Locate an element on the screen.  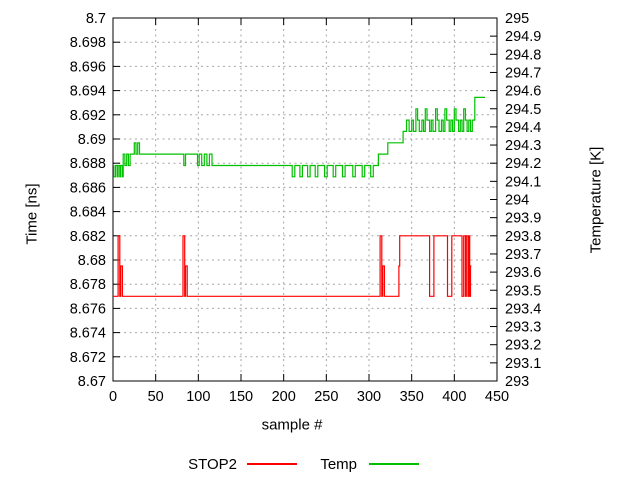
y-tick-label: 8.694 is located at coordinates (88, 92).